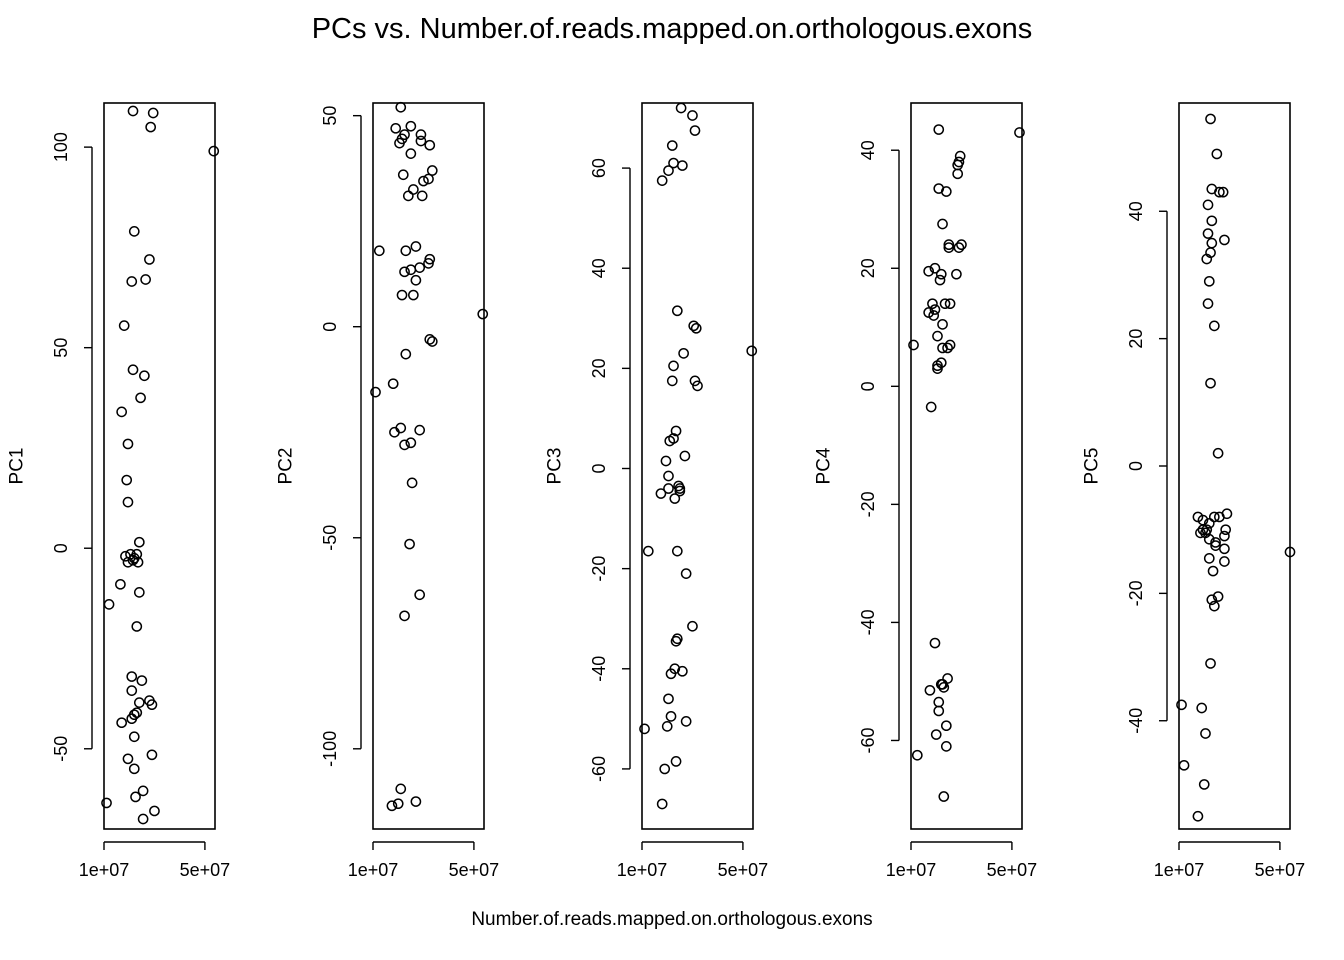  Describe the element at coordinates (824, 465) in the screenshot. I see `y-axis-label: PC4` at that location.